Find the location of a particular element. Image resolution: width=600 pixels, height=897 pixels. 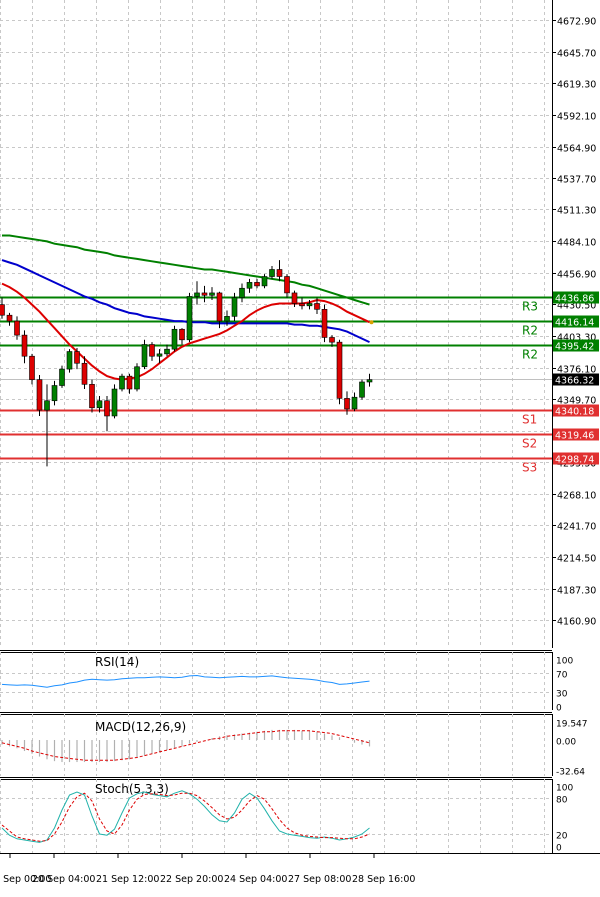

time-tick-label: 21 Sep 12:00 is located at coordinates (127, 879).